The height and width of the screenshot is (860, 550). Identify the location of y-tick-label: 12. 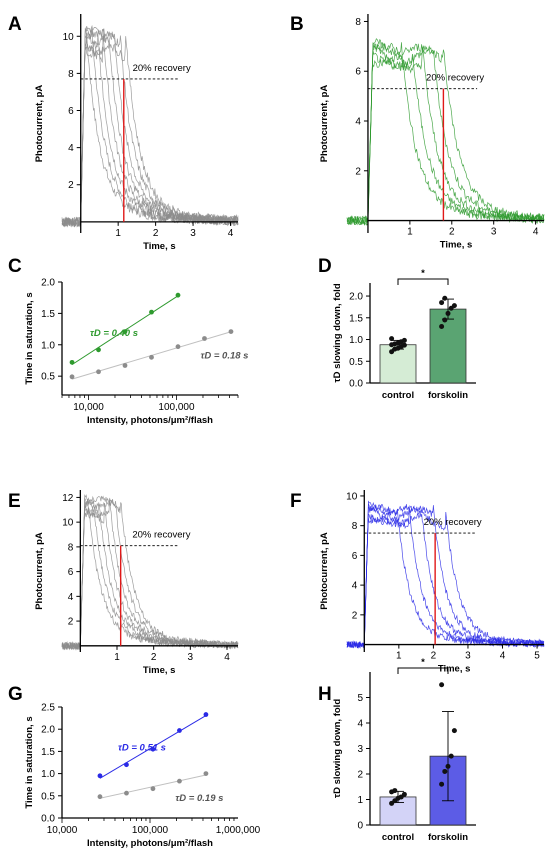
(68, 498).